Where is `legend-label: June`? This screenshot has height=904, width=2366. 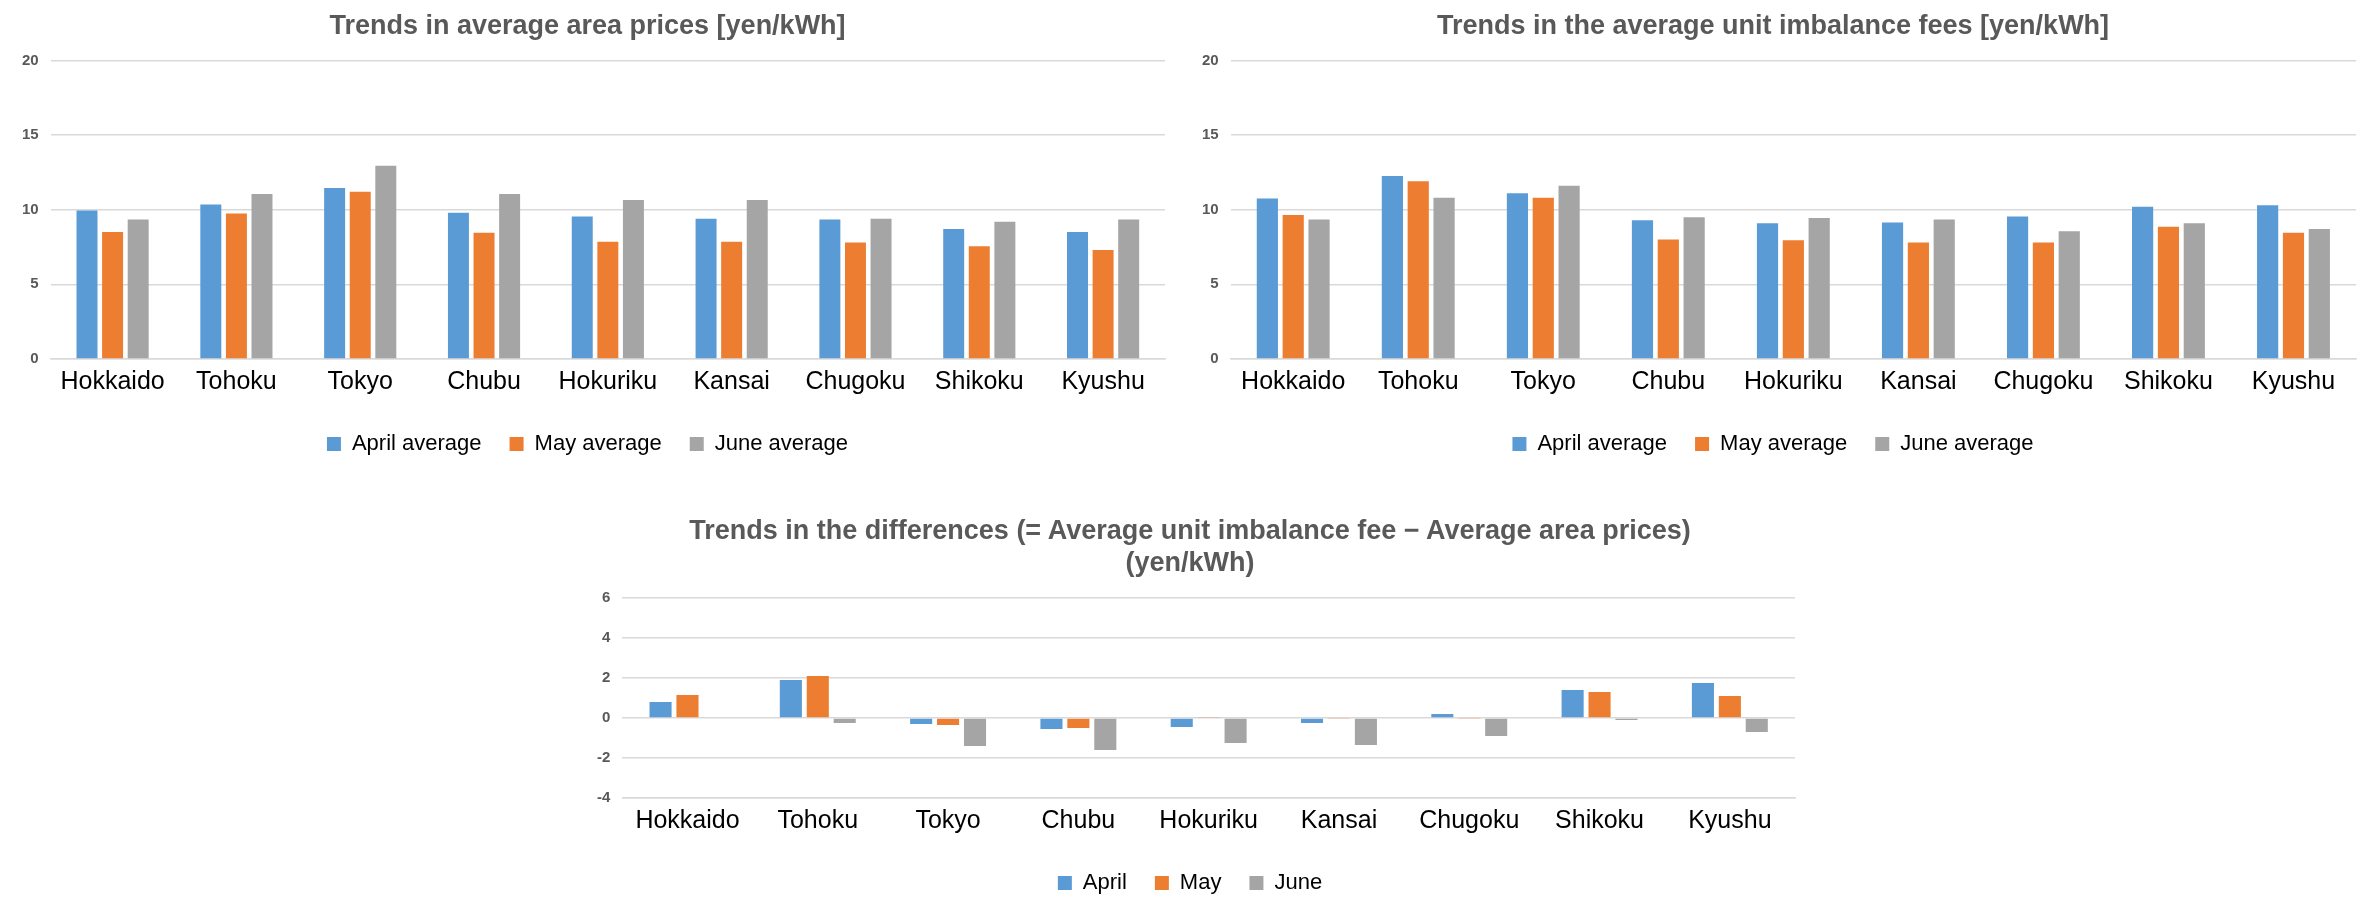
legend-label: June is located at coordinates (1298, 882).